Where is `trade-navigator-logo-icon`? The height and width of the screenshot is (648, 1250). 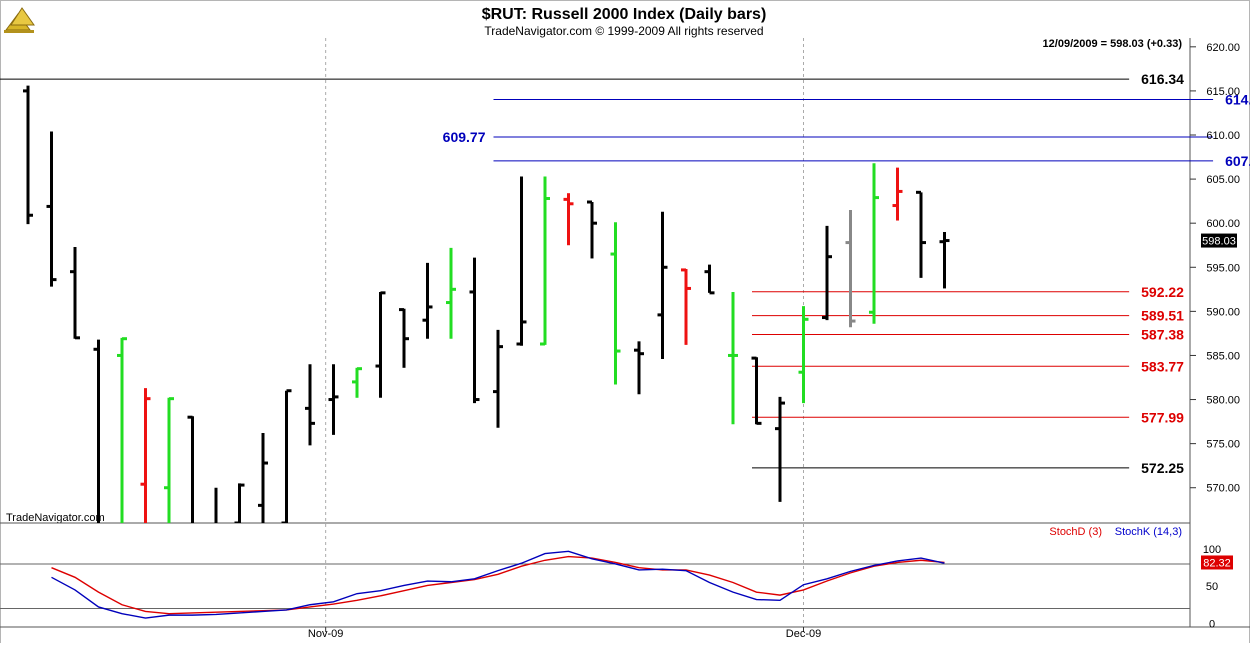 trade-navigator-logo-icon is located at coordinates (19, 20).